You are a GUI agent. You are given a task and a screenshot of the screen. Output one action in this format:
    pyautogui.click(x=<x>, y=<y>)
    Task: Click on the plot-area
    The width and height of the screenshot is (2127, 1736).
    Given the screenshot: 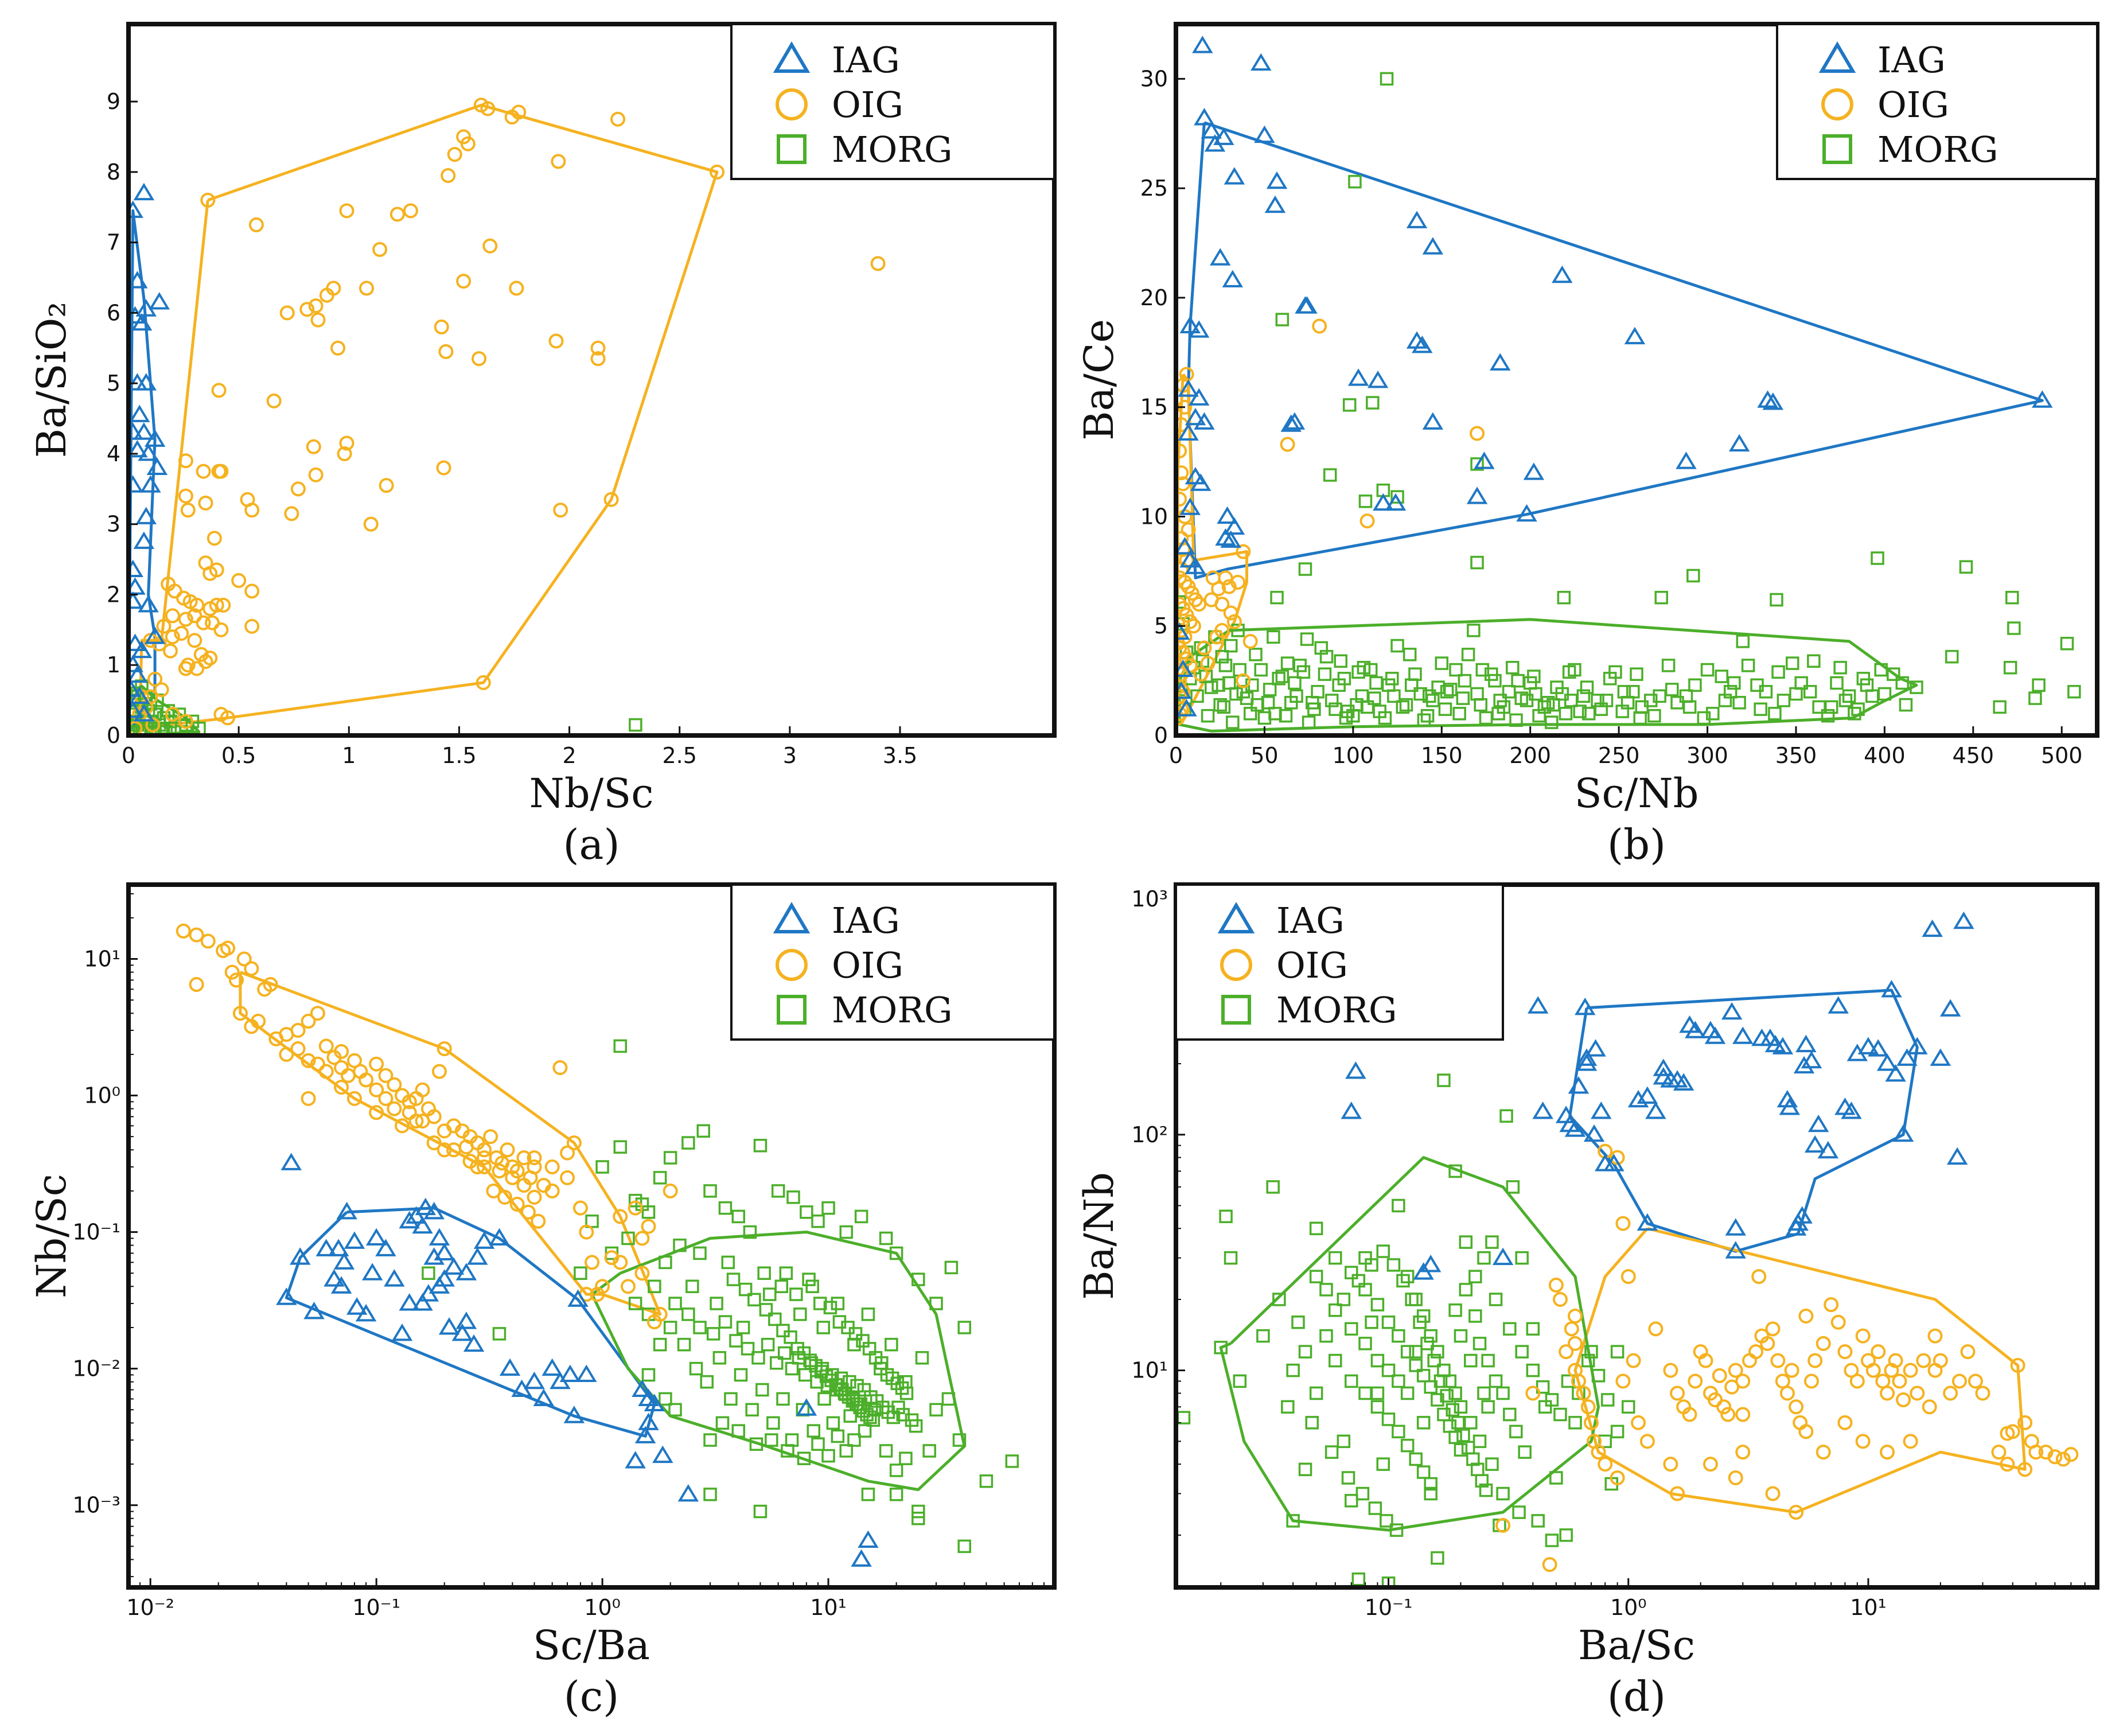 What is the action you would take?
    pyautogui.click(x=598, y=1245)
    